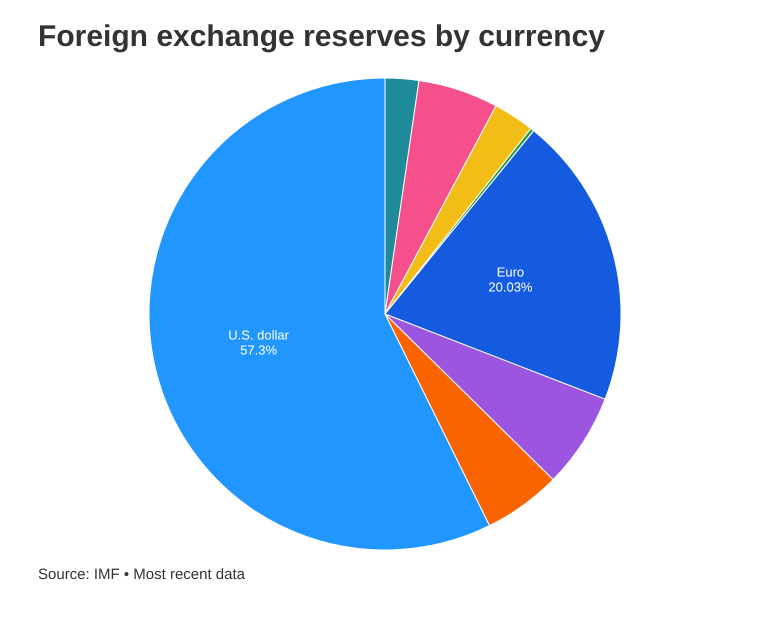 This screenshot has width=758, height=638. What do you see at coordinates (259, 335) in the screenshot?
I see `slice-label: U.S. dollar` at bounding box center [259, 335].